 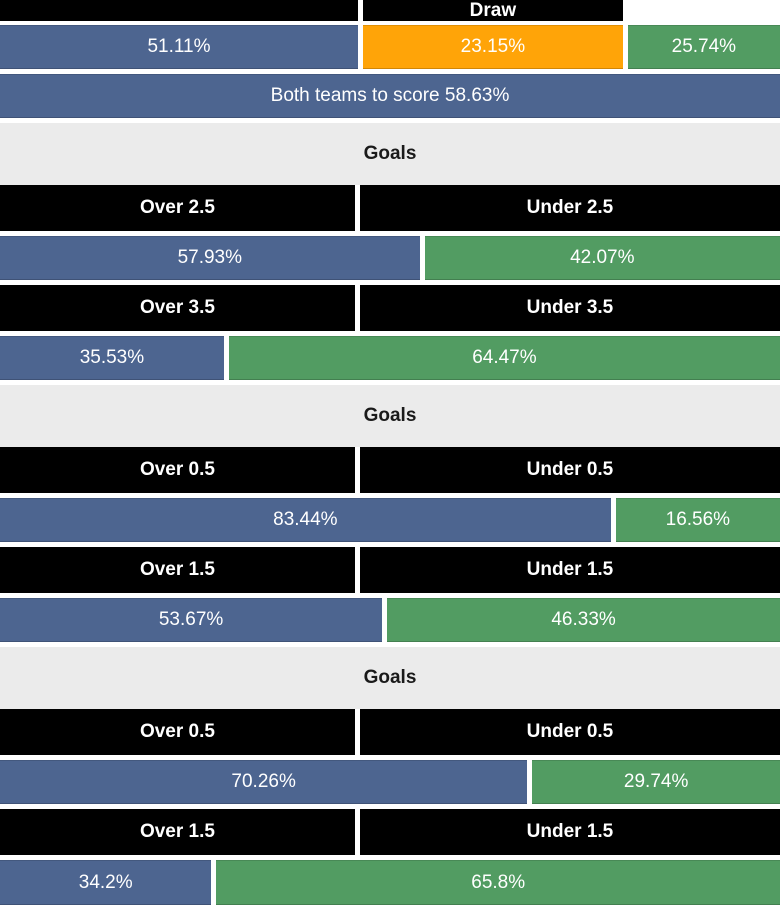 I want to click on over-under-3-5-header-row: Over 3.5 Under 3.5, so click(x=390, y=308).